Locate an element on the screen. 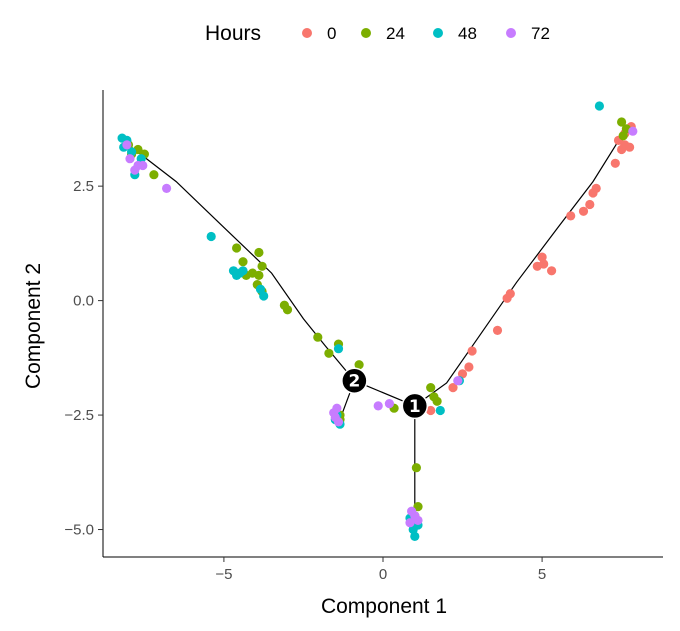  legend: Hours 0 24 48 72 is located at coordinates (377, 33).